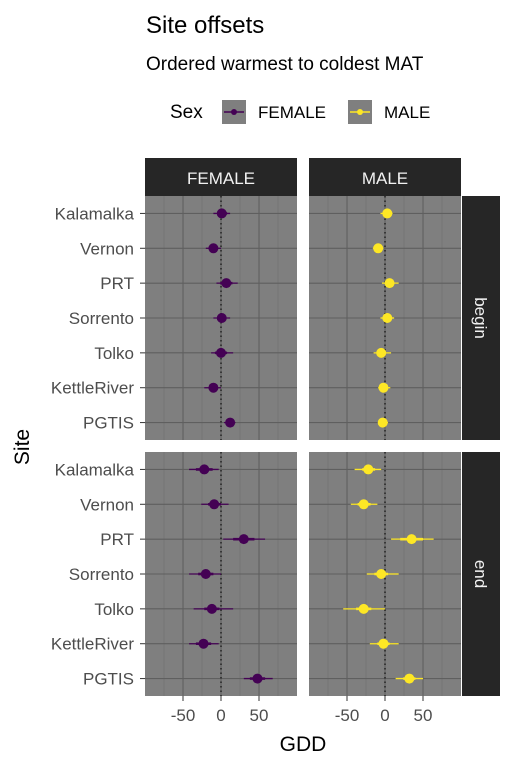 This screenshot has width=512, height=768. What do you see at coordinates (22, 447) in the screenshot?
I see `y-axis-label: Site` at bounding box center [22, 447].